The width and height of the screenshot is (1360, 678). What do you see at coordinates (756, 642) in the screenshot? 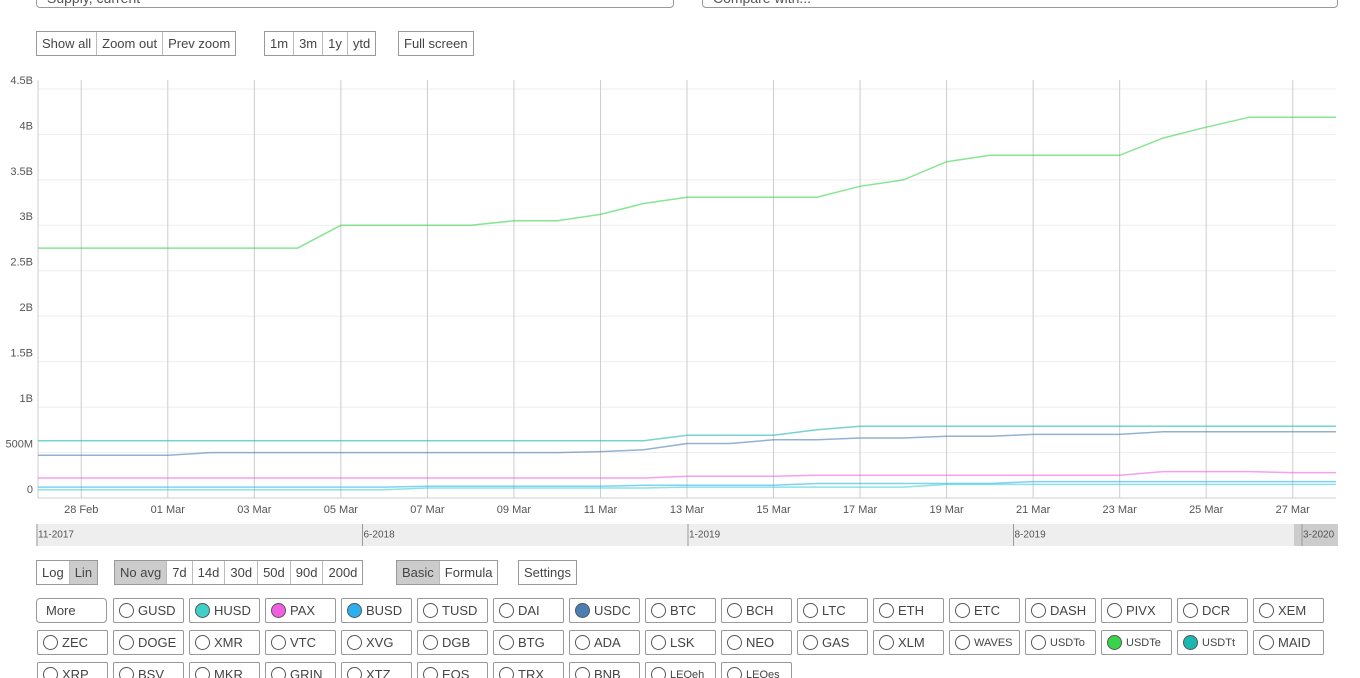
I see `asset-toggle: NEO` at bounding box center [756, 642].